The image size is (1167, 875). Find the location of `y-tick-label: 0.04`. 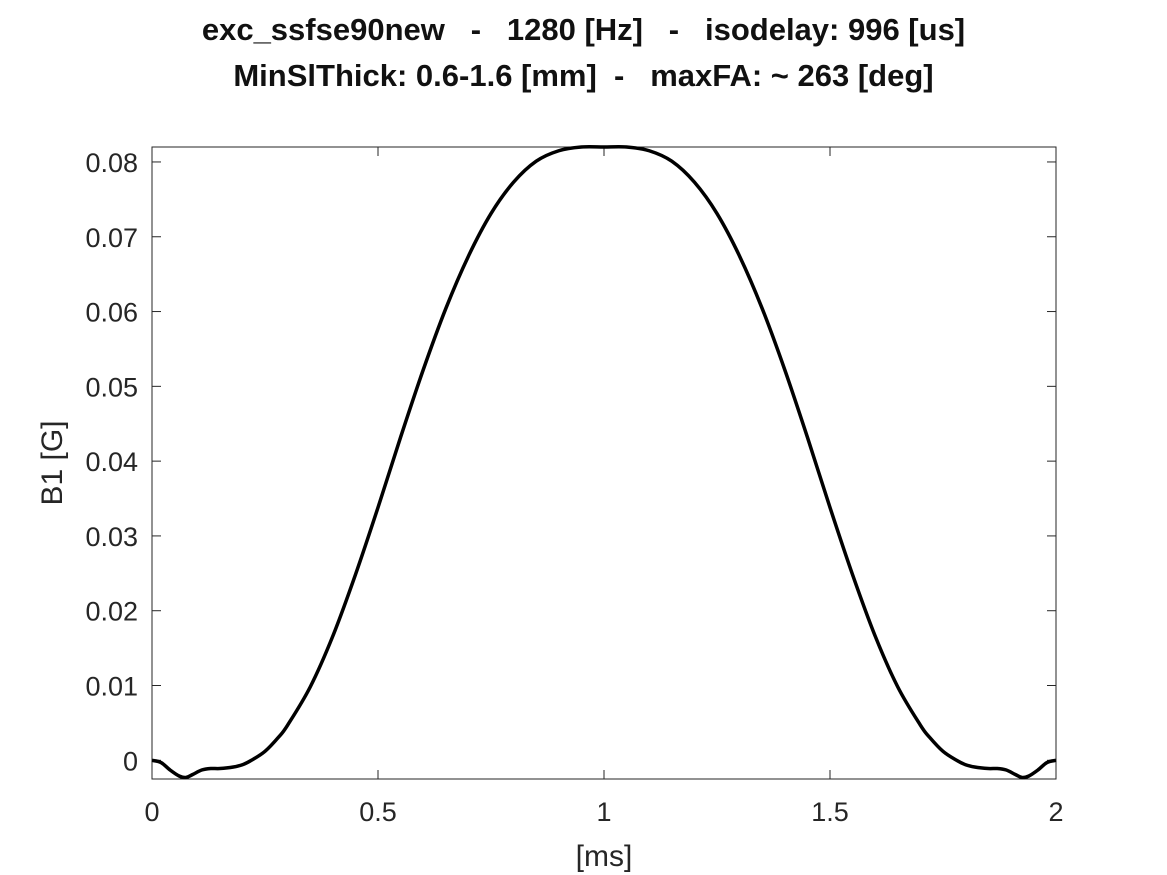

y-tick-label: 0.04 is located at coordinates (111, 462).